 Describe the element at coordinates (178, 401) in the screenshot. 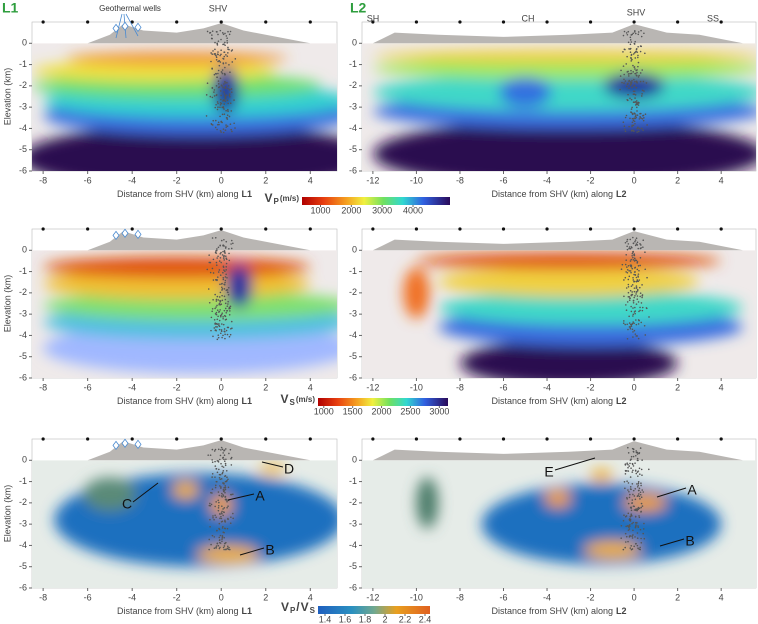

I see `x-axis-label-text: Distance from SHV (km) along` at that location.